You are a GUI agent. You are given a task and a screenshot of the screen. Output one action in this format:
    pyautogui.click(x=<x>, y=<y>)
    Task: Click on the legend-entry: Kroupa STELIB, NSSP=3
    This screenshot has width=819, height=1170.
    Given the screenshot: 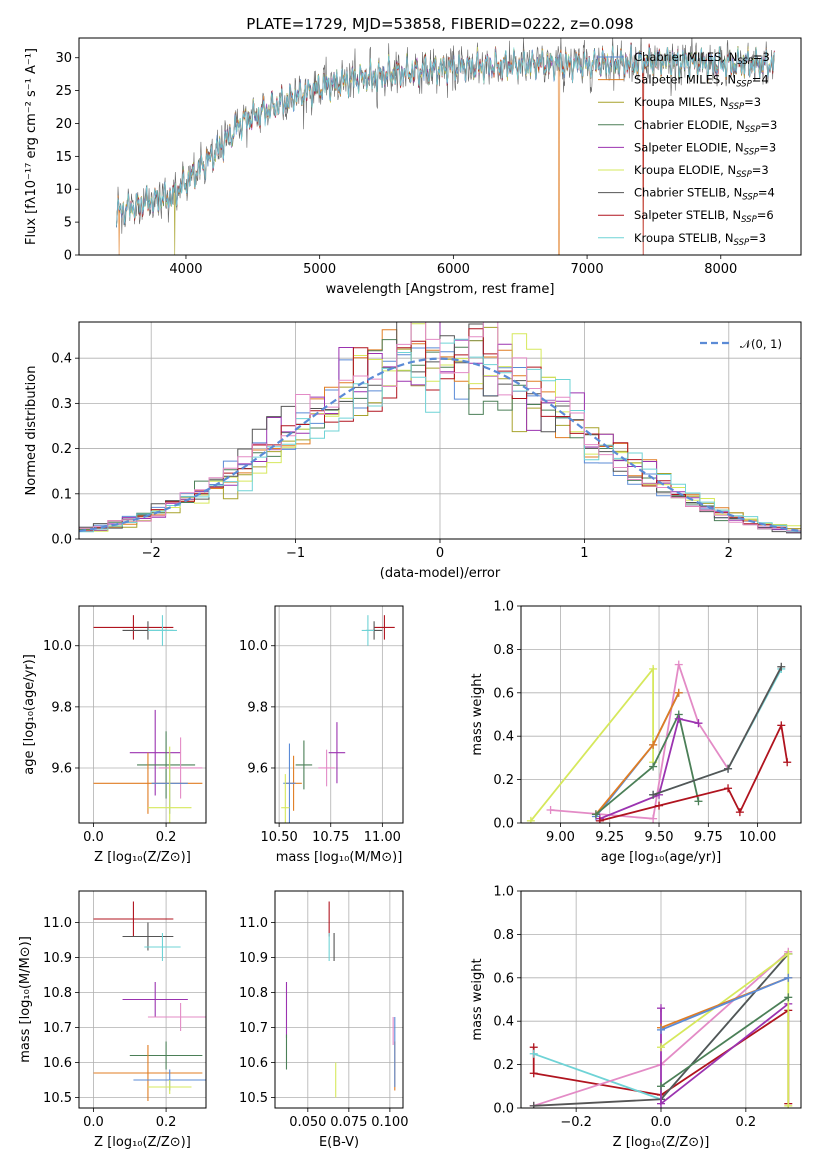 What is the action you would take?
    pyautogui.click(x=700, y=239)
    